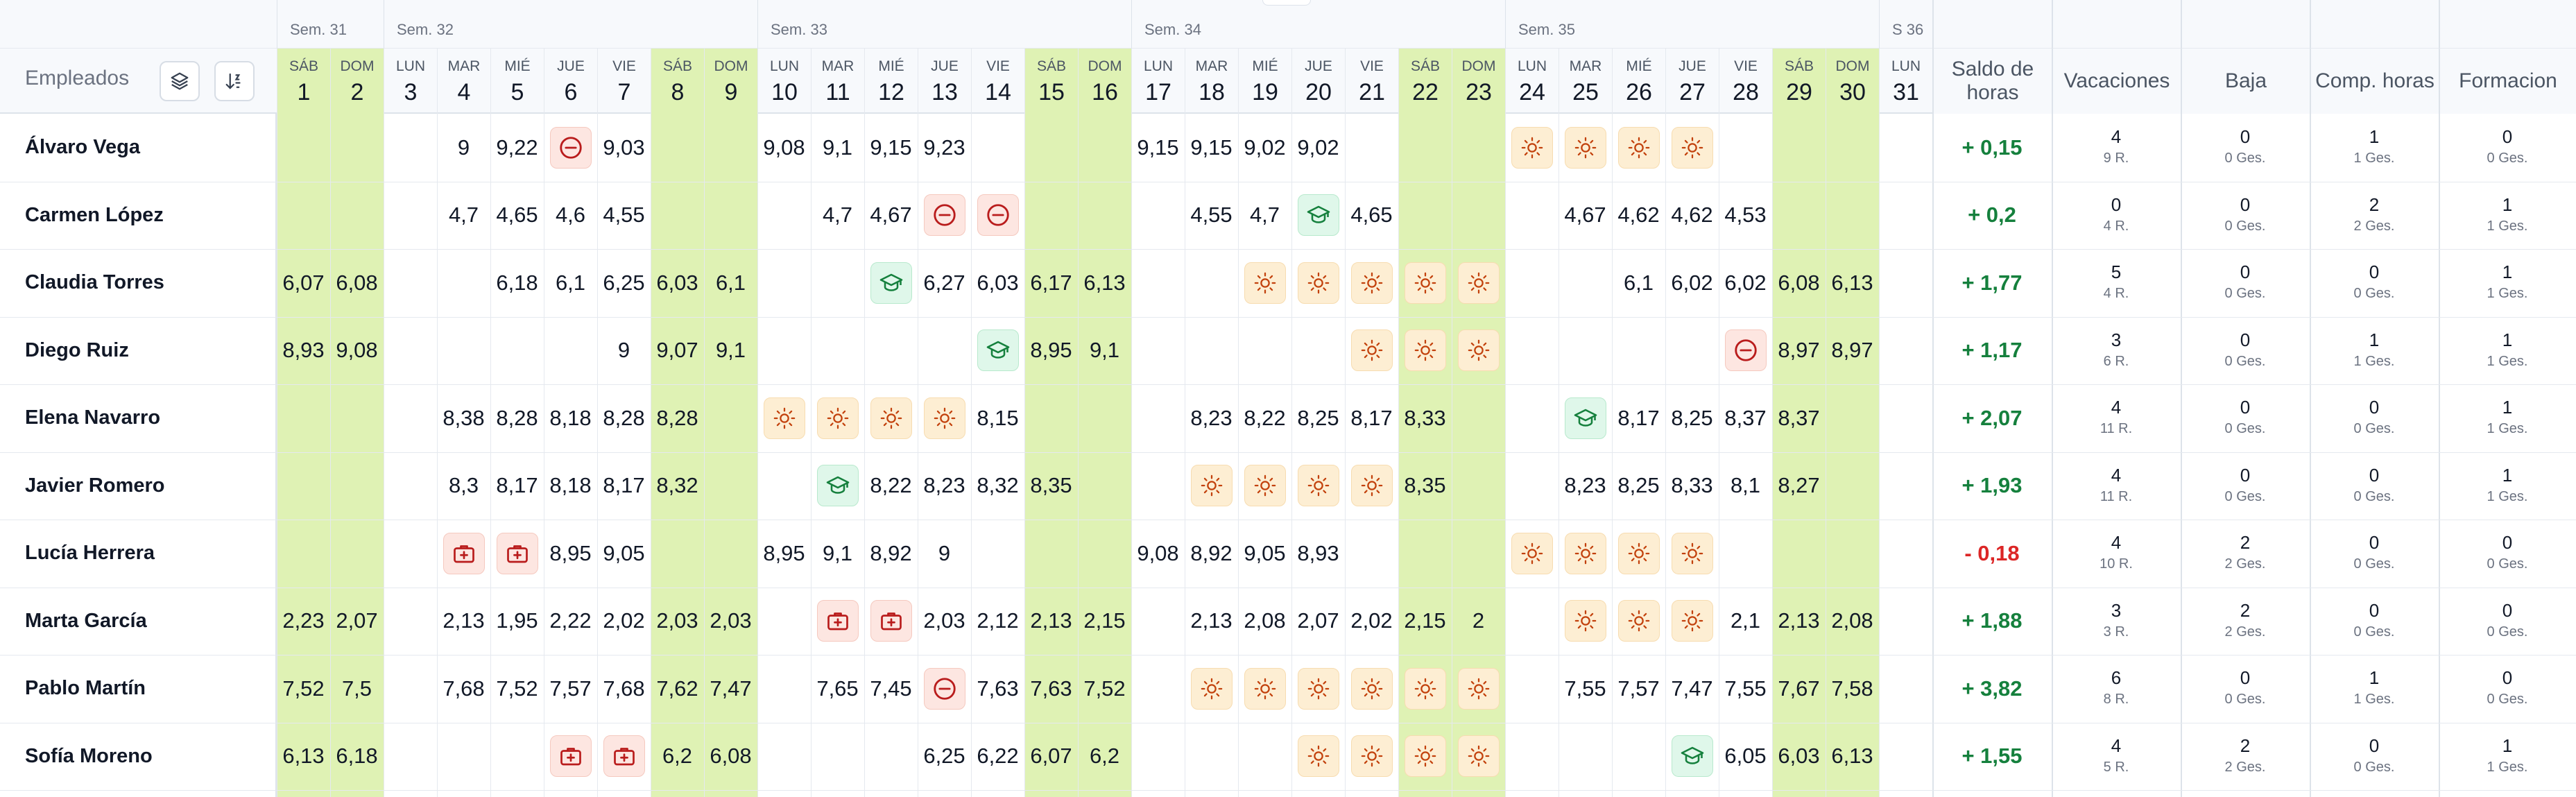  I want to click on shift-cell: 2,07, so click(1318, 620).